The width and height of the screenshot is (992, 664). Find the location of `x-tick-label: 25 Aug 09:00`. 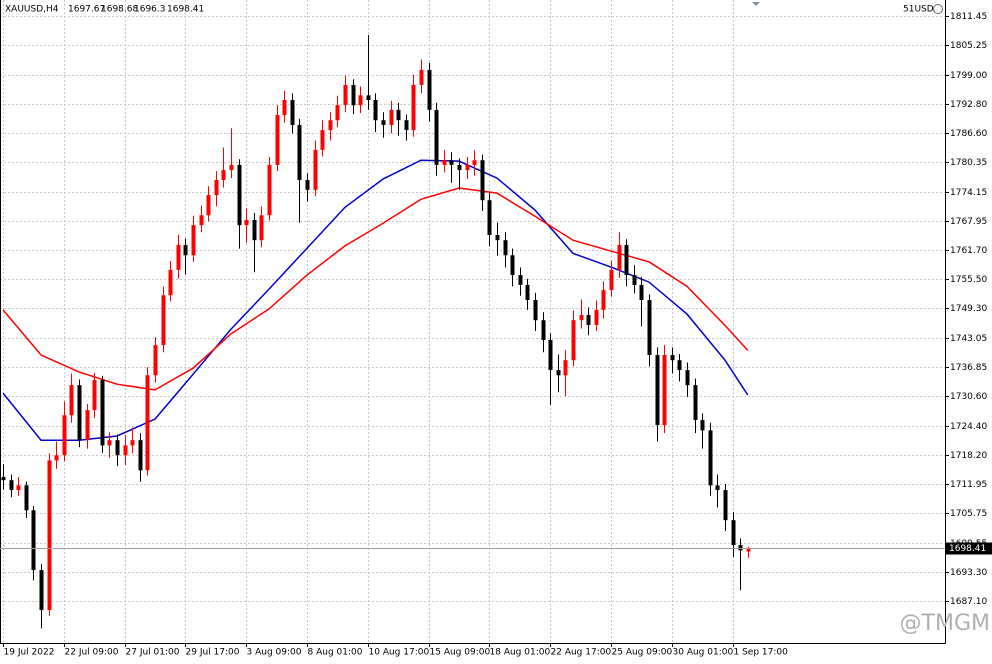

x-tick-label: 25 Aug 09:00 is located at coordinates (642, 653).